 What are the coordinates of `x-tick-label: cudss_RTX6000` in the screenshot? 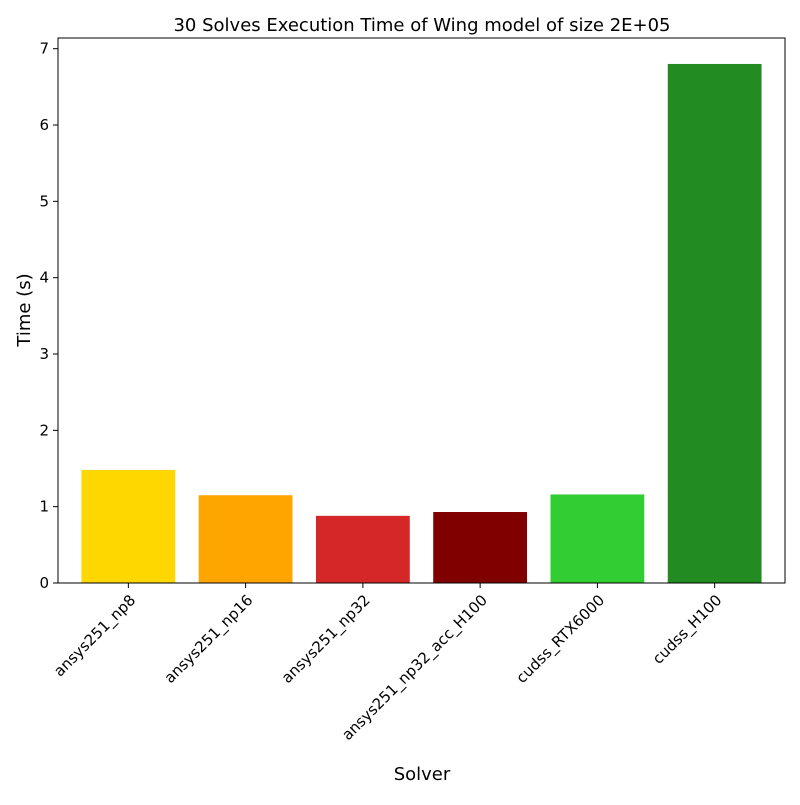 It's located at (561, 639).